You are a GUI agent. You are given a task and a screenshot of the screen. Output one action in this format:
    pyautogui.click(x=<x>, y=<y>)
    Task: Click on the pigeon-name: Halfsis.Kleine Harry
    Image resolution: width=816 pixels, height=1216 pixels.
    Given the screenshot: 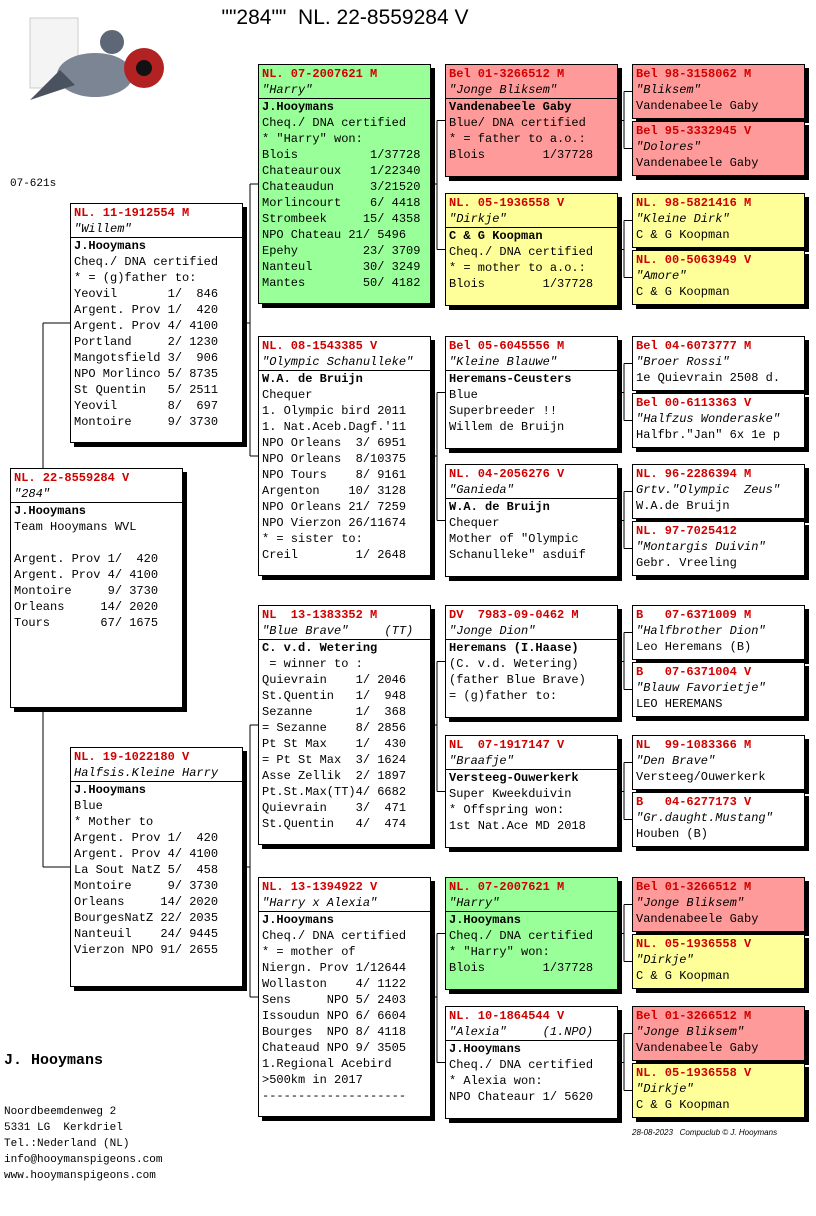 What is the action you would take?
    pyautogui.click(x=156, y=773)
    